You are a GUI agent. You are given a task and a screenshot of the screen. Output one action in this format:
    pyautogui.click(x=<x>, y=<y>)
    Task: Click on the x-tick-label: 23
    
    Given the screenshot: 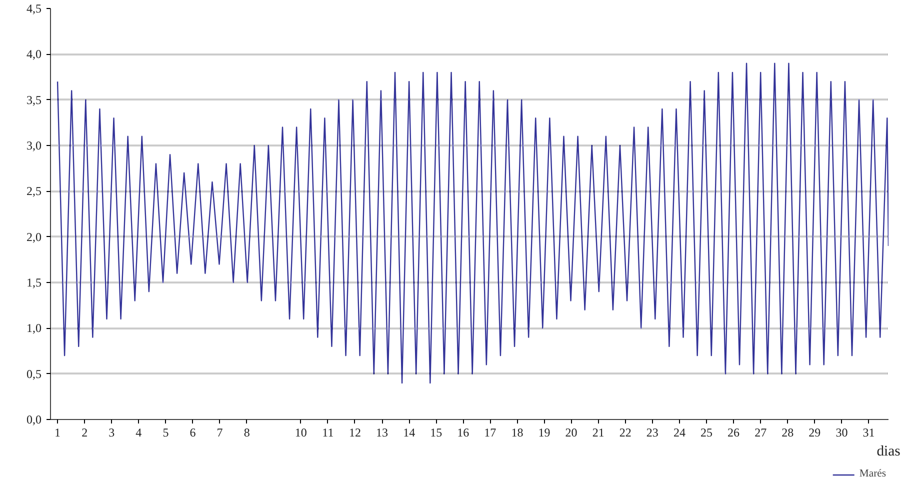 What is the action you would take?
    pyautogui.click(x=652, y=433)
    